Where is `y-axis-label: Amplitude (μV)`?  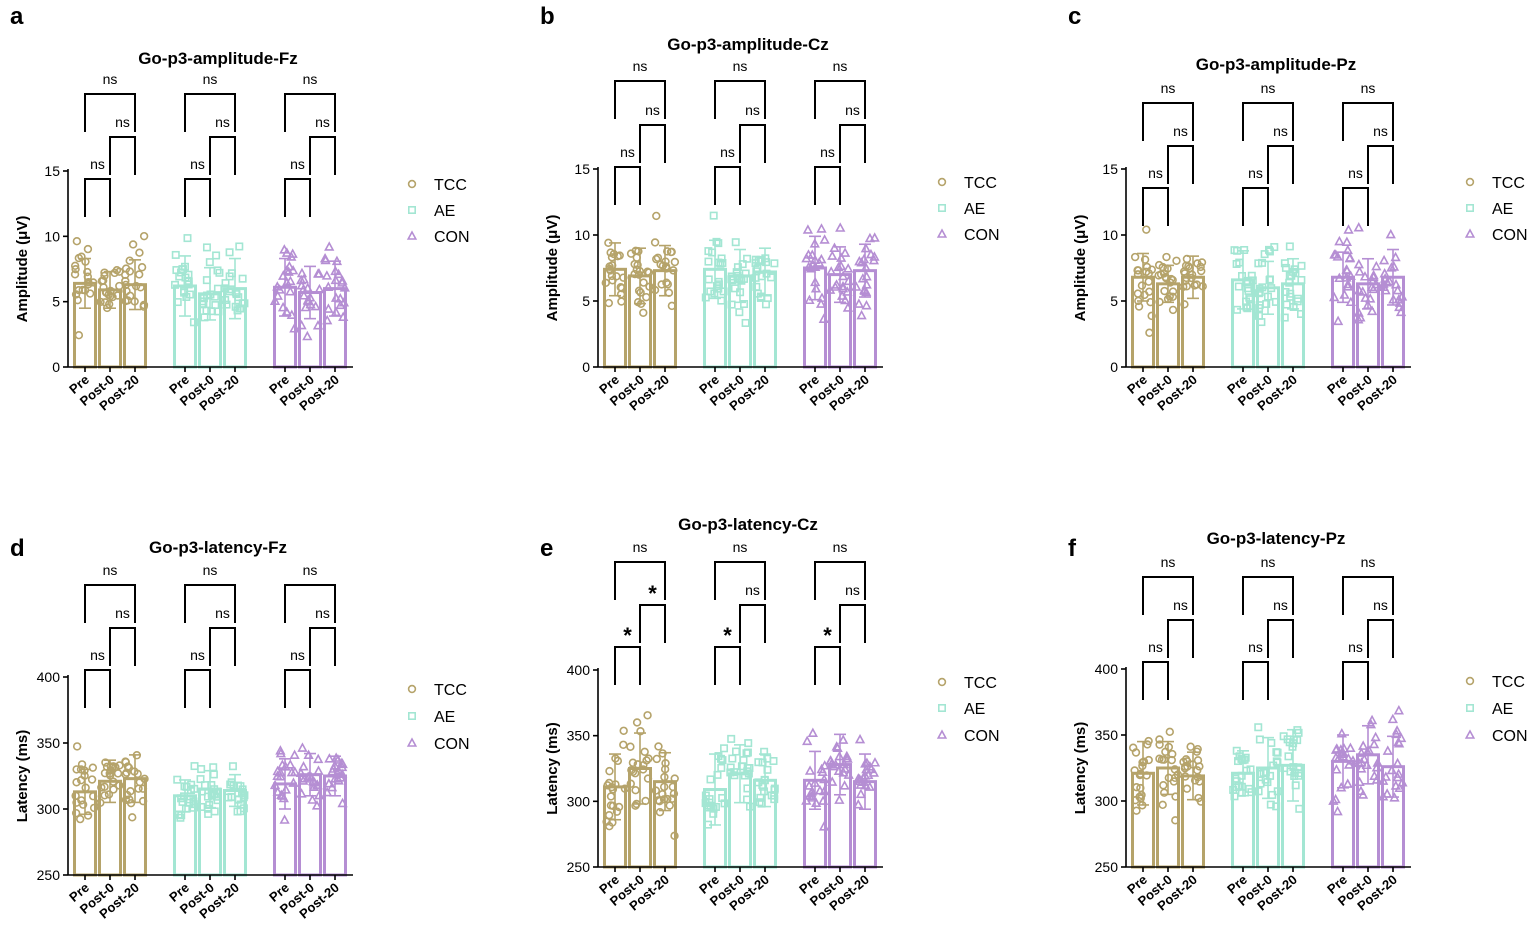 y-axis-label: Amplitude (μV) is located at coordinates (552, 268).